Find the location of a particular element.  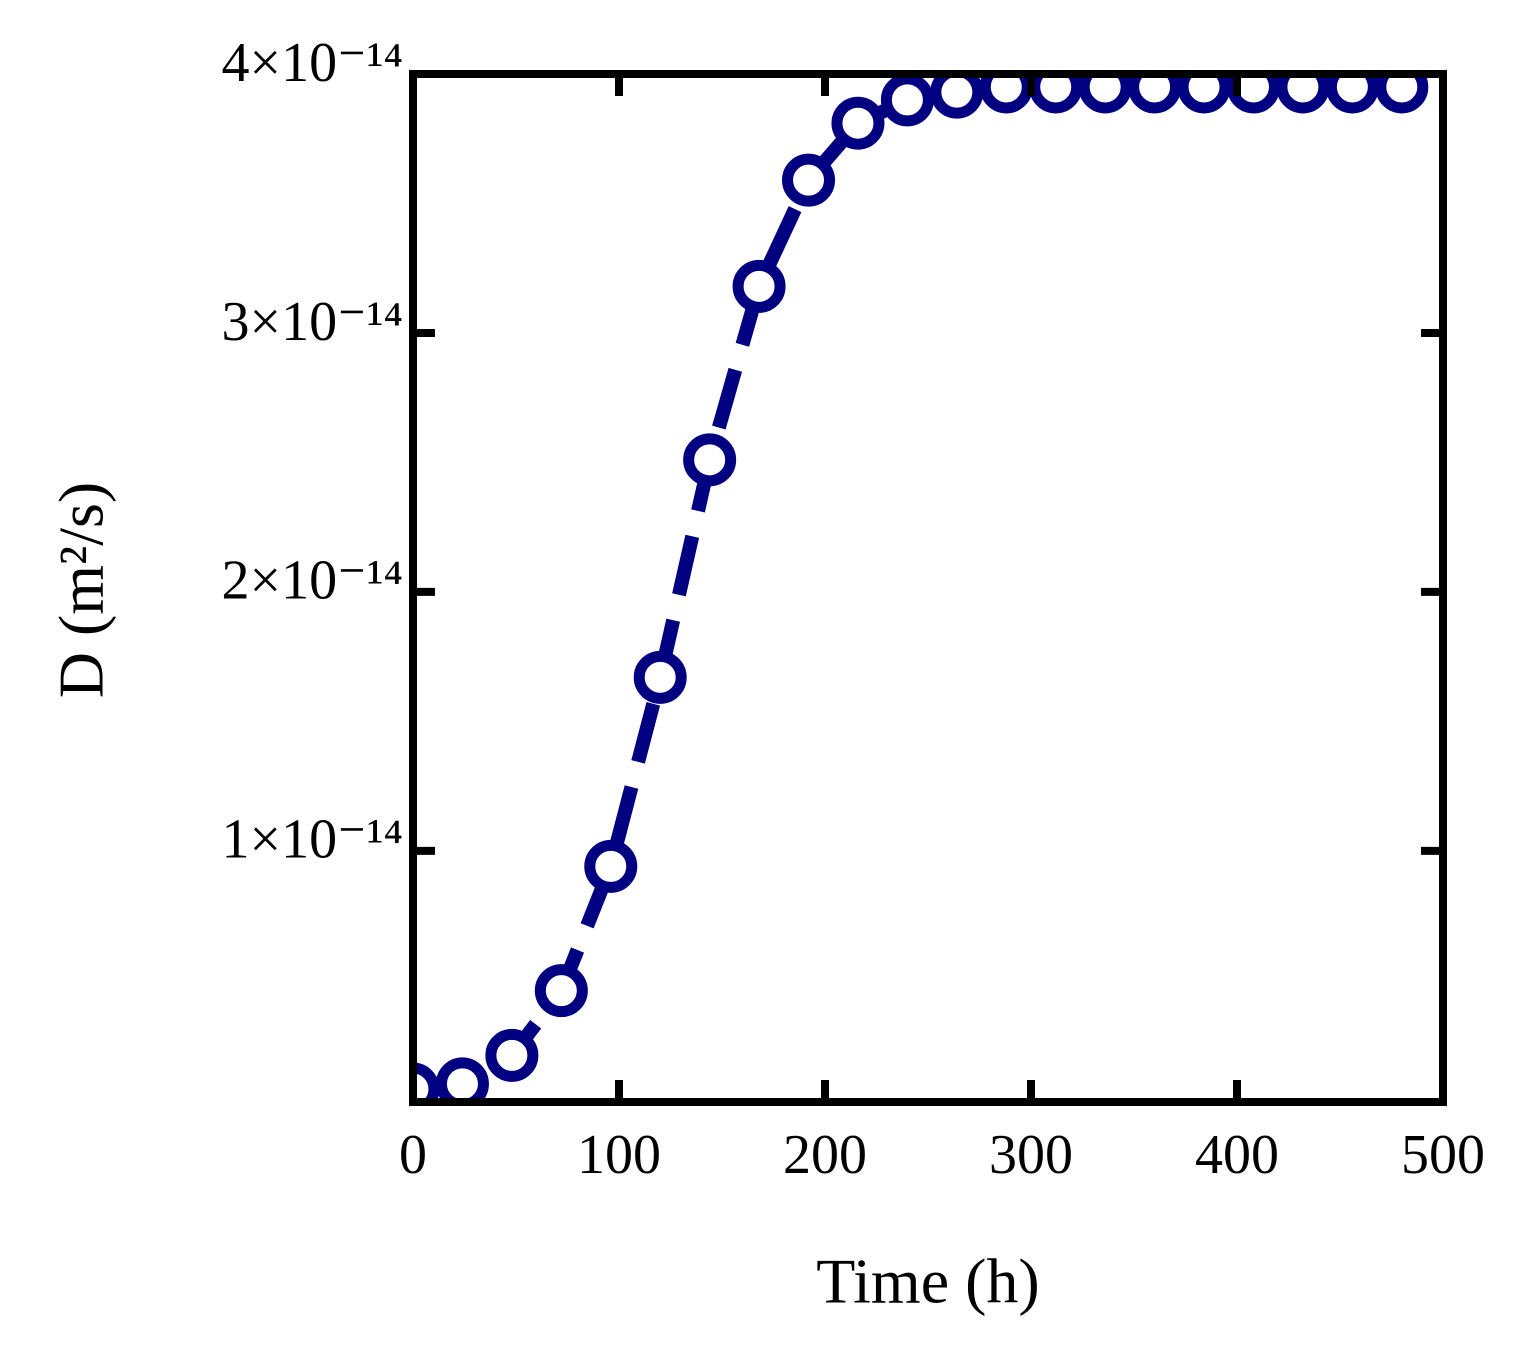

x-tick-label: 300 is located at coordinates (1031, 1155).